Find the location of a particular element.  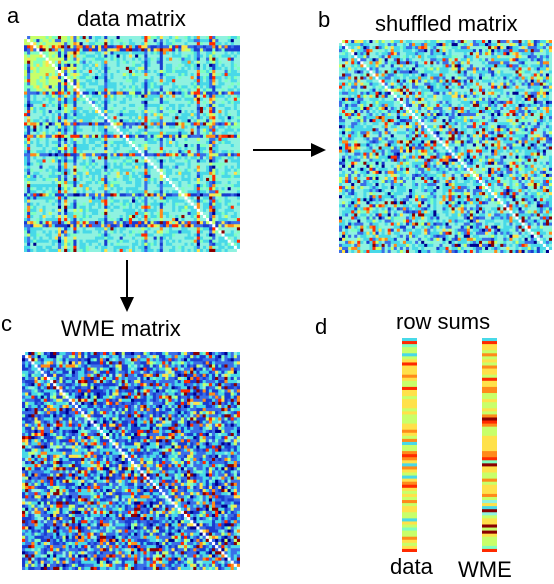

panel-d-letter: d is located at coordinates (321, 326).